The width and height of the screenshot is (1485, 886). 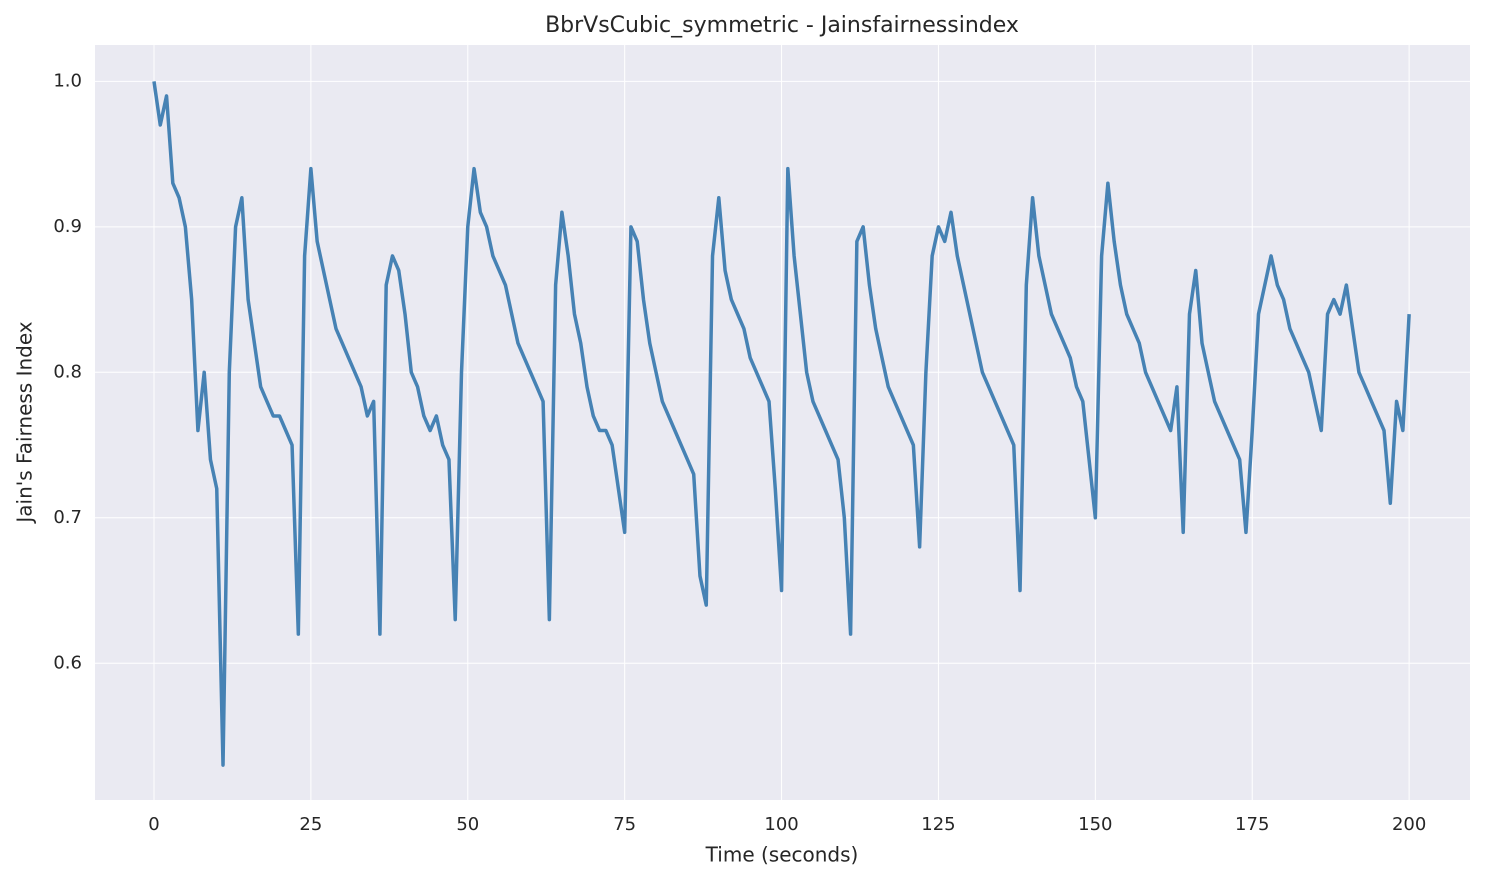 What do you see at coordinates (67, 662) in the screenshot?
I see `y-tick-label: 0.6` at bounding box center [67, 662].